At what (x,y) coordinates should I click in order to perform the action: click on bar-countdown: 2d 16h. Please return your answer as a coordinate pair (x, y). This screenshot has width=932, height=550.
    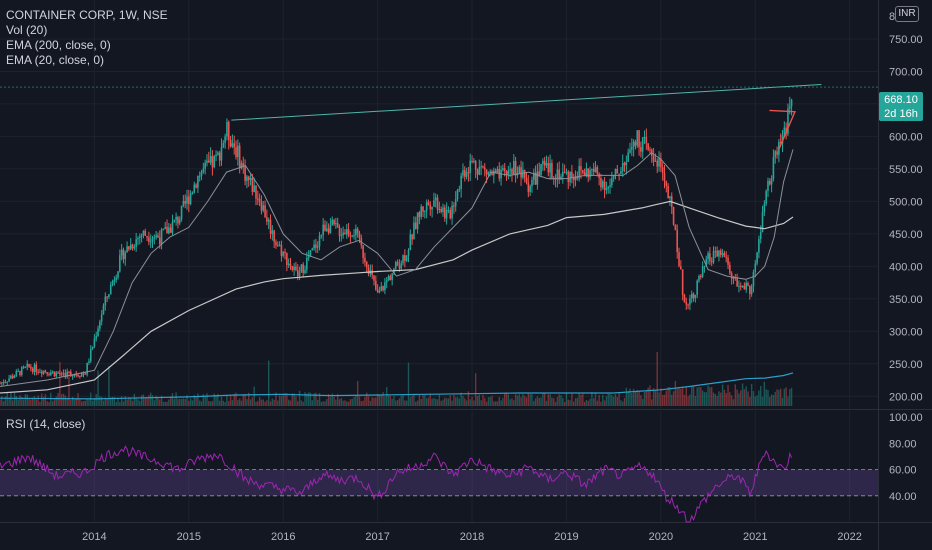
    Looking at the image, I should click on (901, 114).